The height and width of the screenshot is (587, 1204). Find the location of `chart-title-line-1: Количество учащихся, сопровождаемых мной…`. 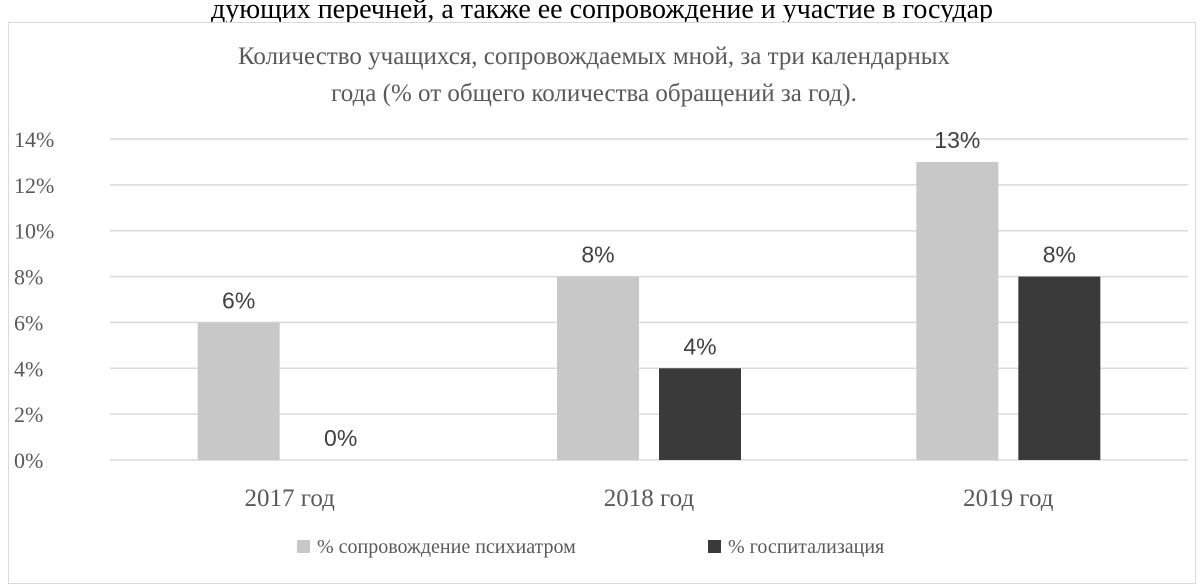

chart-title-line-1: Количество учащихся, сопровождаемых мной… is located at coordinates (594, 56).